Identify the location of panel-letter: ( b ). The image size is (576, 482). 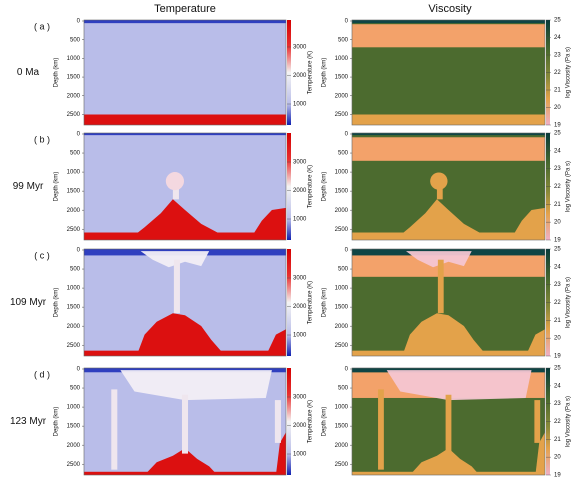
(42, 139).